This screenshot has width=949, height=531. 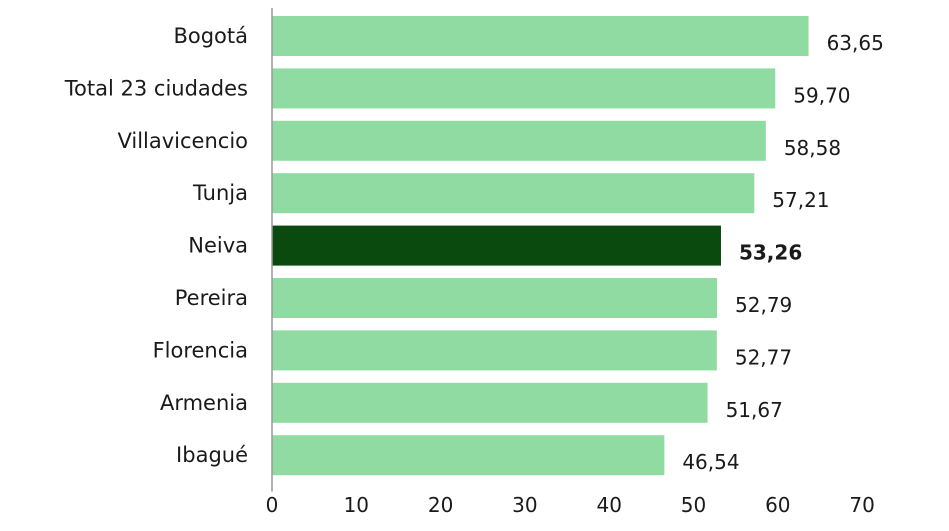 I want to click on x-tick-label: 60, so click(x=777, y=505).